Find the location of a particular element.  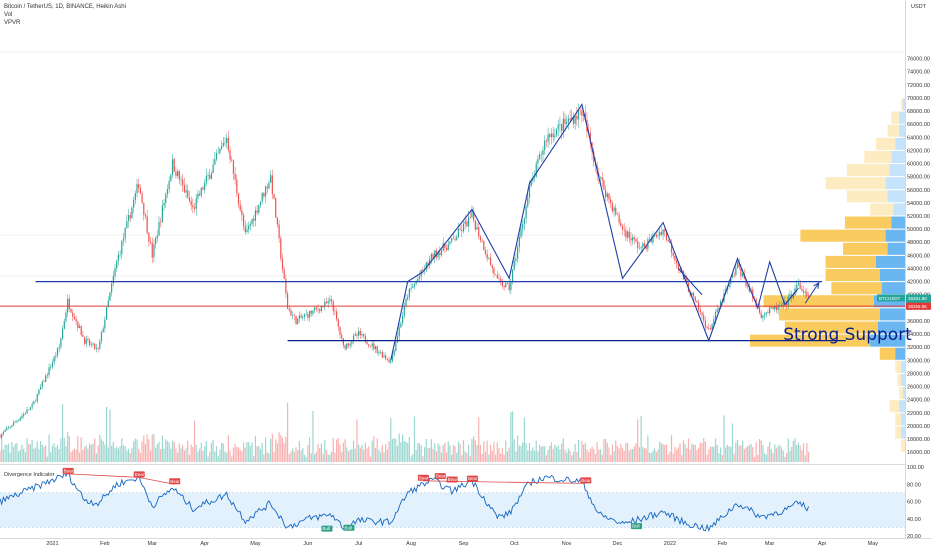

vol-indicator-label: Vol is located at coordinates (8, 15).